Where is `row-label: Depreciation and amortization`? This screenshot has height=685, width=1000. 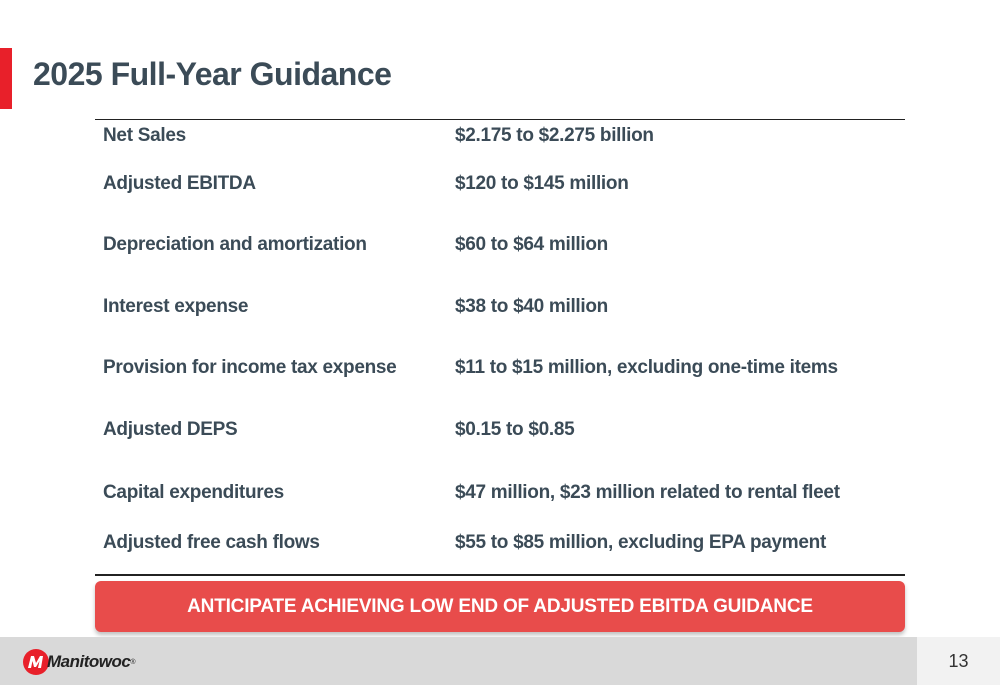 row-label: Depreciation and amortization is located at coordinates (235, 244).